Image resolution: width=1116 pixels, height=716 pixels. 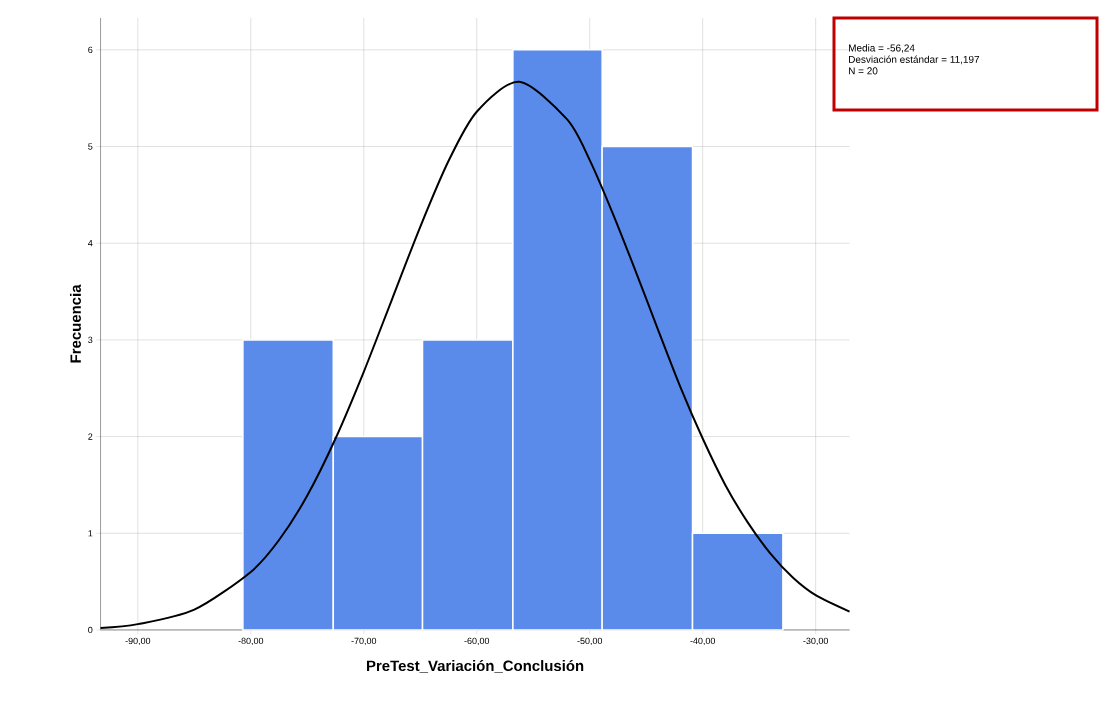 I want to click on annotation: N = 20, so click(x=863, y=71).